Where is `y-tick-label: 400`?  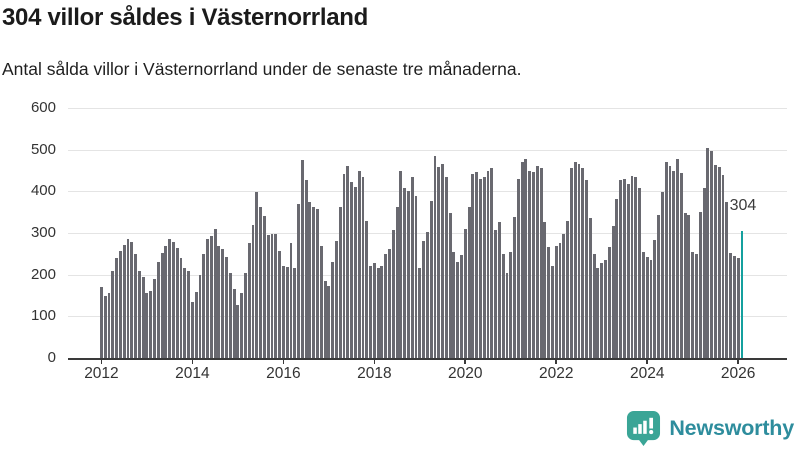 y-tick-label: 400 is located at coordinates (43, 191).